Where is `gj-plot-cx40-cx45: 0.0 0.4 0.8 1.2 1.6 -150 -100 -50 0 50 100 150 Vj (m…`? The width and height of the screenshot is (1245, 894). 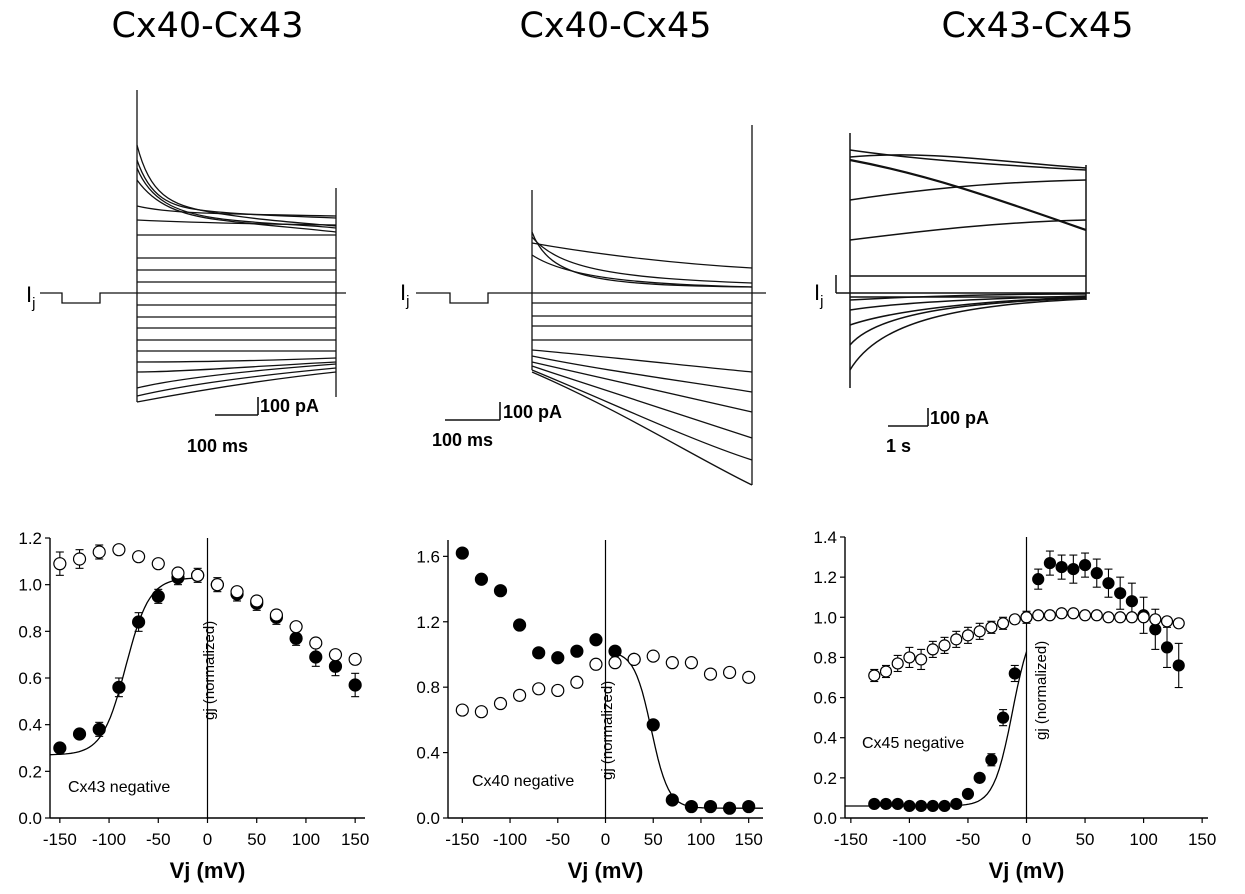
gj-plot-cx40-cx45: 0.0 0.4 0.8 1.2 1.6 -150 -100 -50 0 50 100 150 Vj (m… is located at coordinates (589, 711).